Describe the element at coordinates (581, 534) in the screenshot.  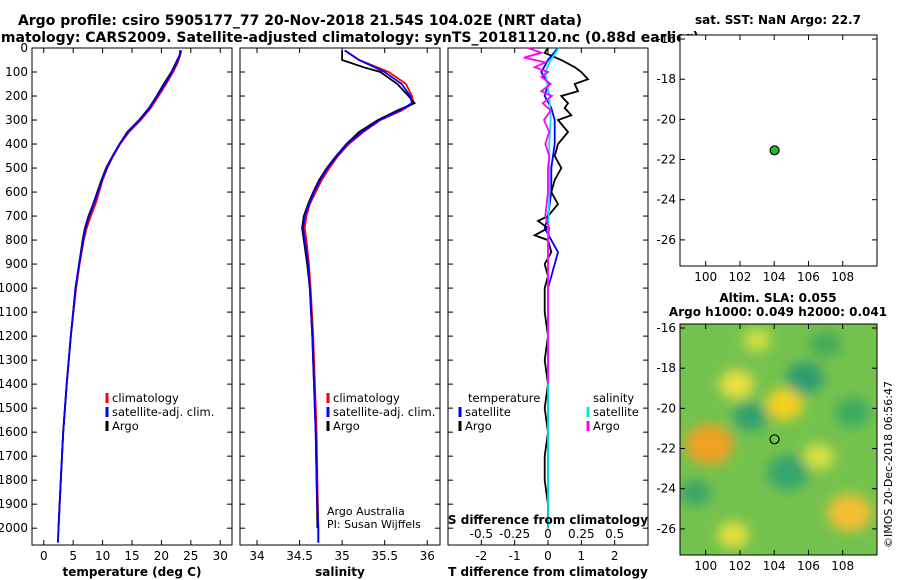
I see `sdiff-tick-label: 0.25` at that location.